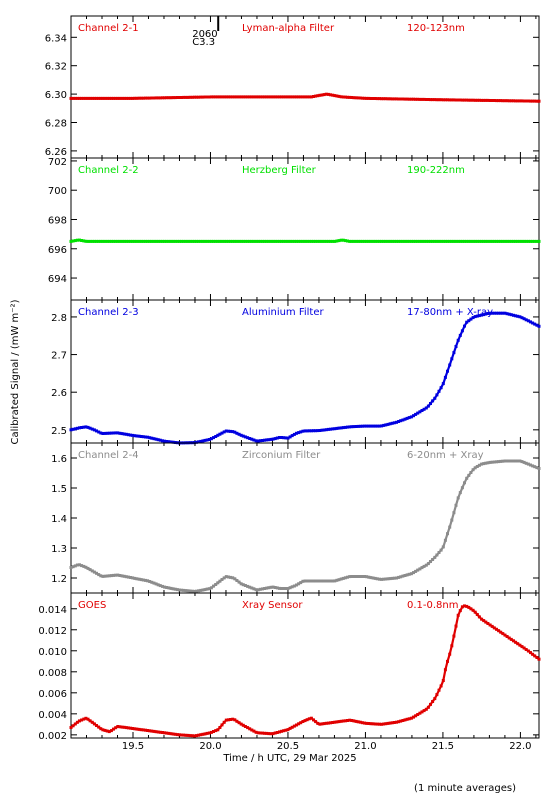 The height and width of the screenshot is (800, 550). I want to click on filter-label: Lyman-alpha Filter, so click(288, 28).